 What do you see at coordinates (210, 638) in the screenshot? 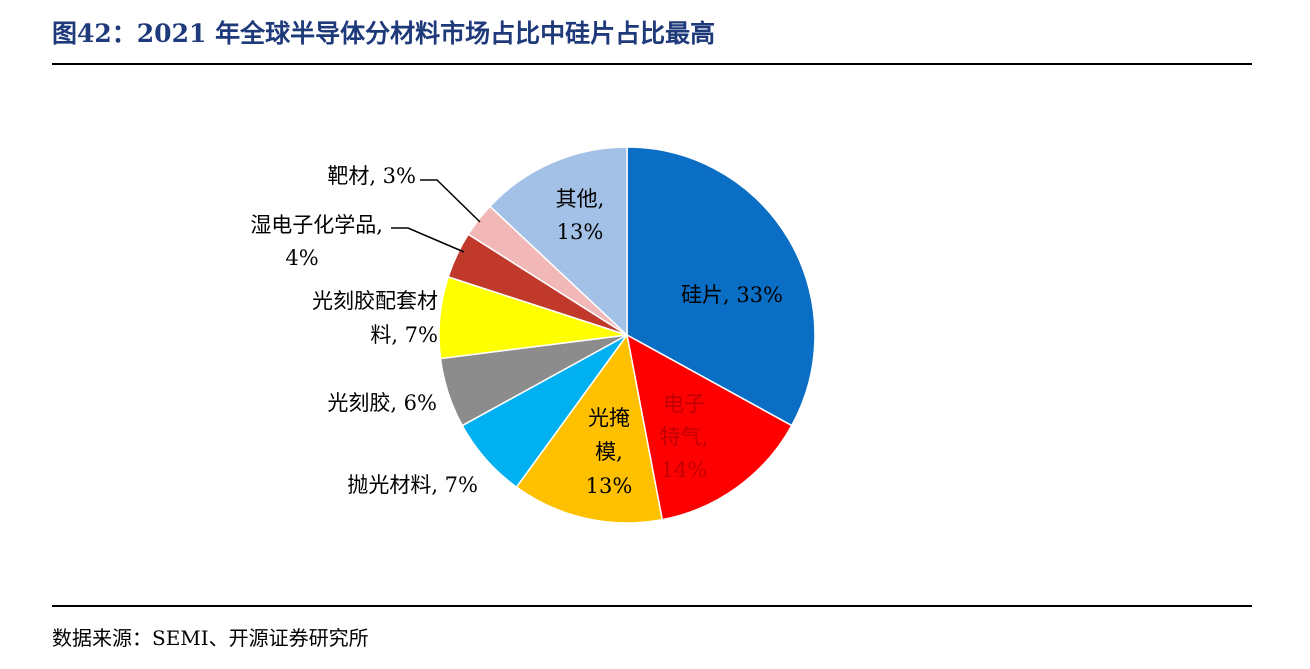
I see `data-source: 数据来源：SEMI、开源证券研究所` at bounding box center [210, 638].